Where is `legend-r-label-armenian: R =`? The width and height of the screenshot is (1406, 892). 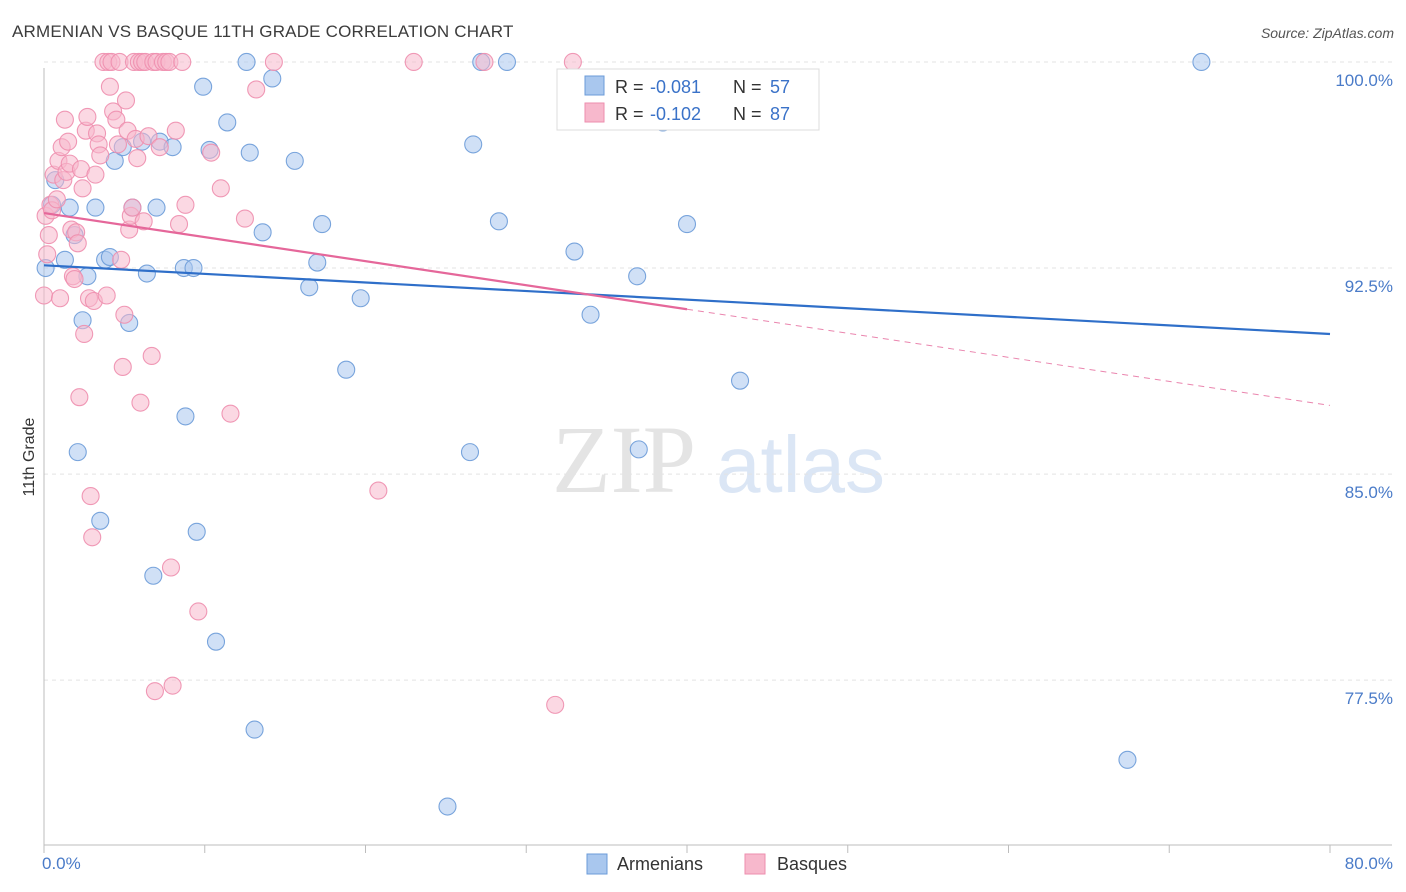 legend-r-label-armenian: R = is located at coordinates (629, 87).